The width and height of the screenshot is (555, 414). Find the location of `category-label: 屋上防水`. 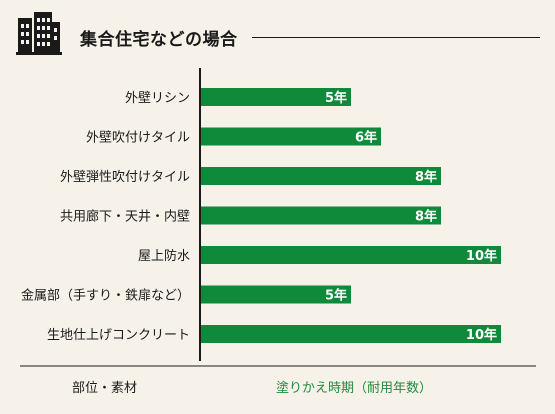

category-label: 屋上防水 is located at coordinates (164, 256).